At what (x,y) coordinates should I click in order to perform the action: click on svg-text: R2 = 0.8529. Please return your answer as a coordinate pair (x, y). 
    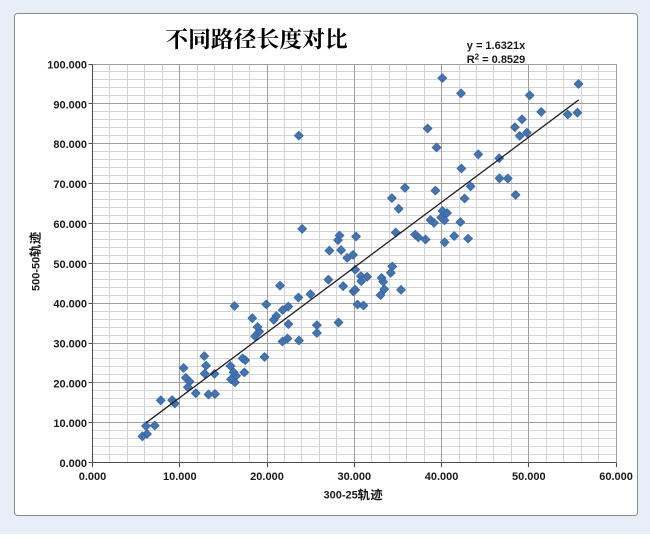
    Looking at the image, I should click on (496, 60).